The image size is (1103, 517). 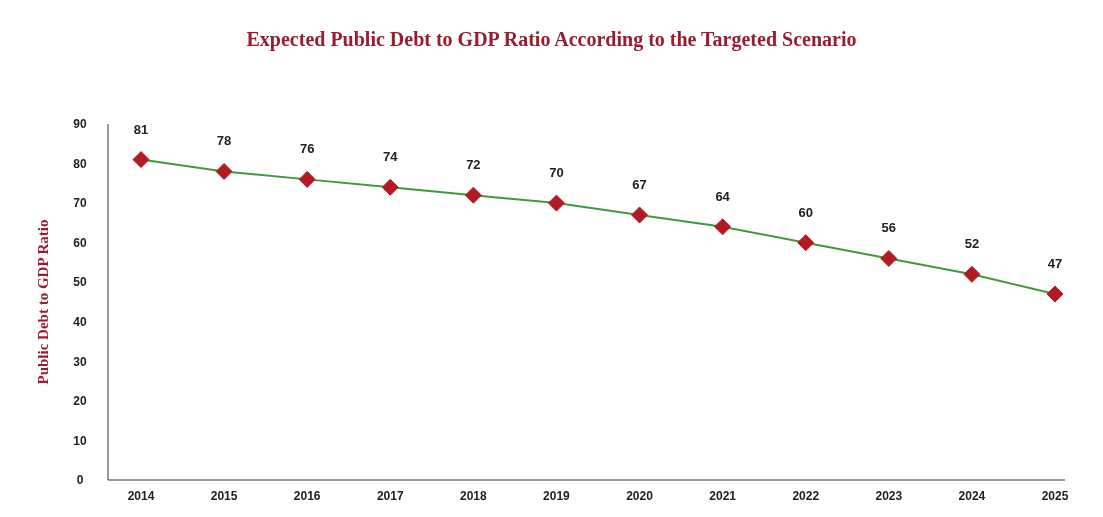 I want to click on y-tick-label: 10, so click(x=80, y=440).